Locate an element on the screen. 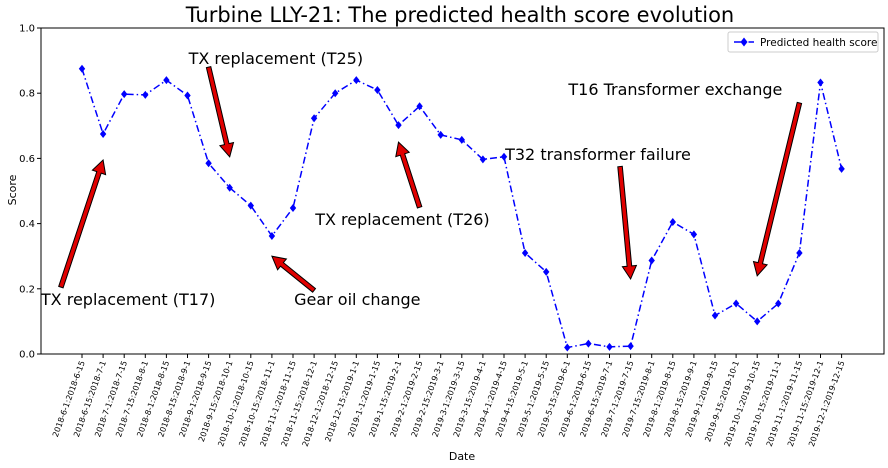 The width and height of the screenshot is (888, 468). y-axis-label: Score is located at coordinates (12, 189).